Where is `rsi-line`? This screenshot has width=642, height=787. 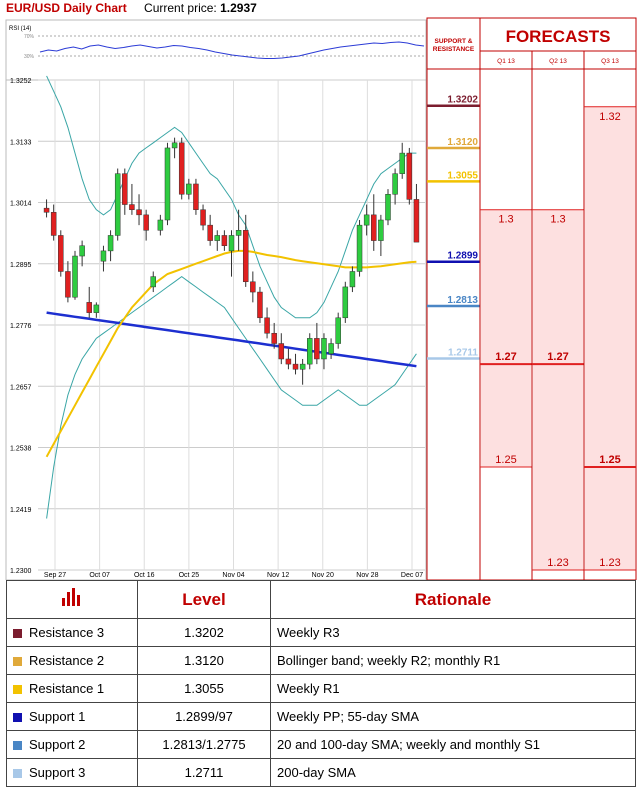 rsi-line is located at coordinates (232, 50).